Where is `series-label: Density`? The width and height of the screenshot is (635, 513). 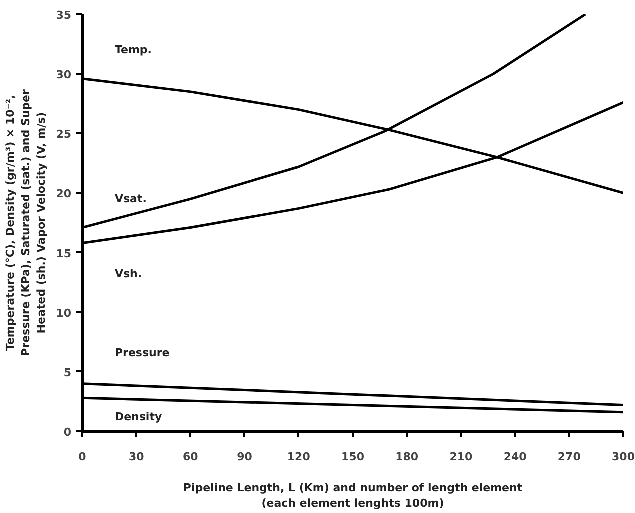 series-label: Density is located at coordinates (138, 417).